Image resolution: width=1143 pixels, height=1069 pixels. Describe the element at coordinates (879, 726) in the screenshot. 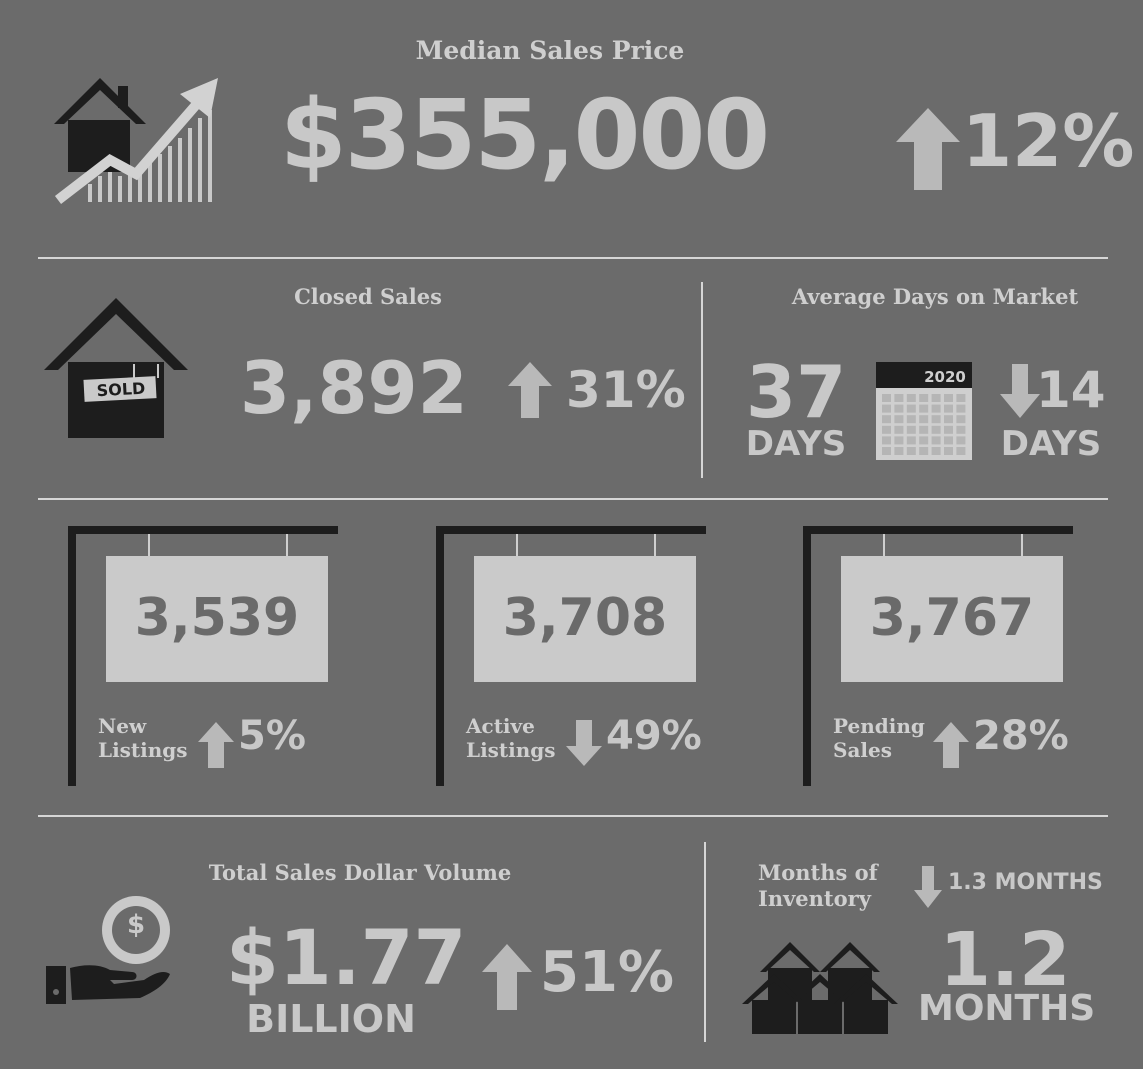

I see `listing-label-line1: Pending` at that location.